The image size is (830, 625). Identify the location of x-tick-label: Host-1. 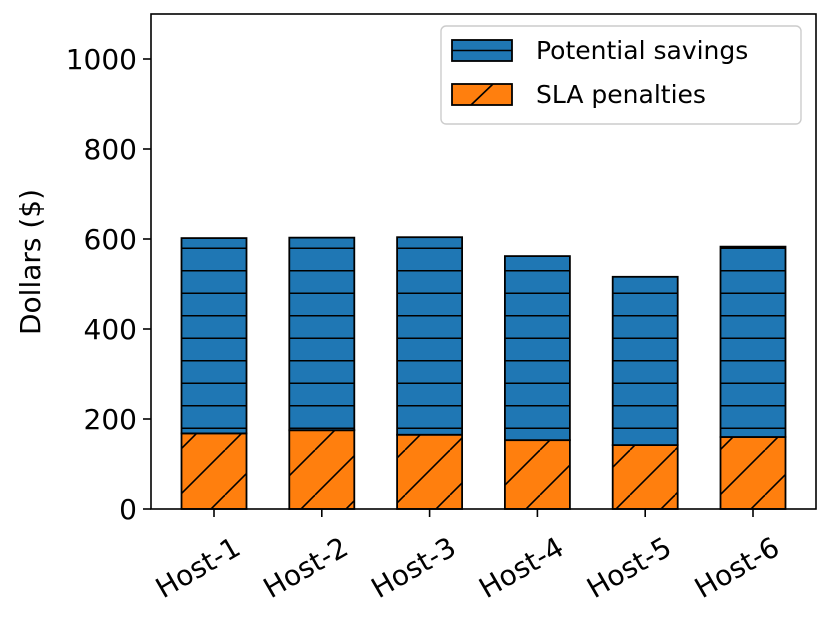
(198, 567).